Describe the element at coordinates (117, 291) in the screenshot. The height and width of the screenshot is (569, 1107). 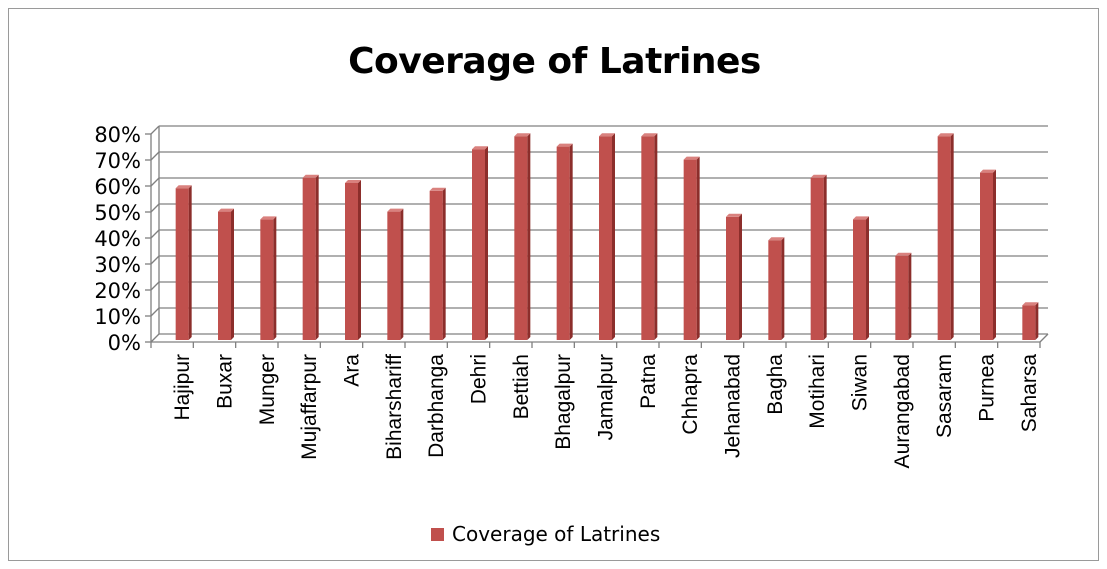
I see `y-tick-label: 20%` at that location.